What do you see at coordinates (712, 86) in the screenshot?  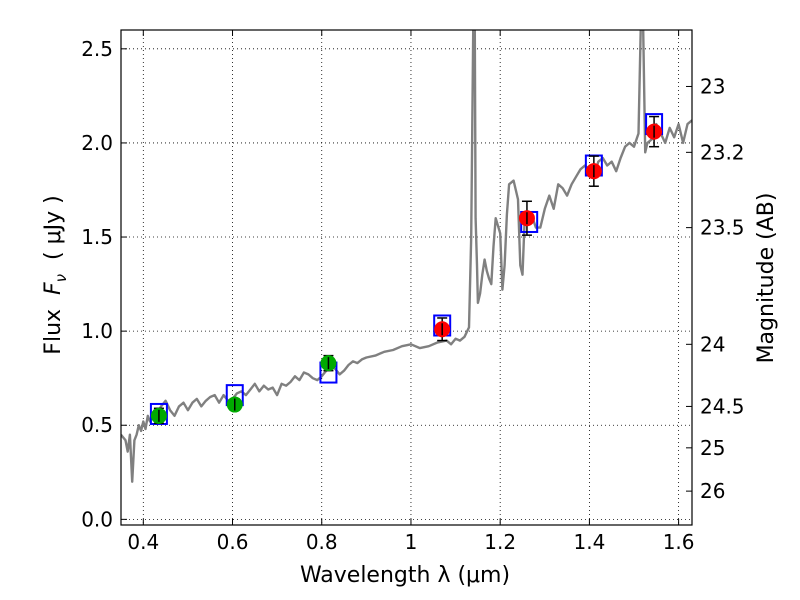 I see `y2-tick-label: 23` at bounding box center [712, 86].